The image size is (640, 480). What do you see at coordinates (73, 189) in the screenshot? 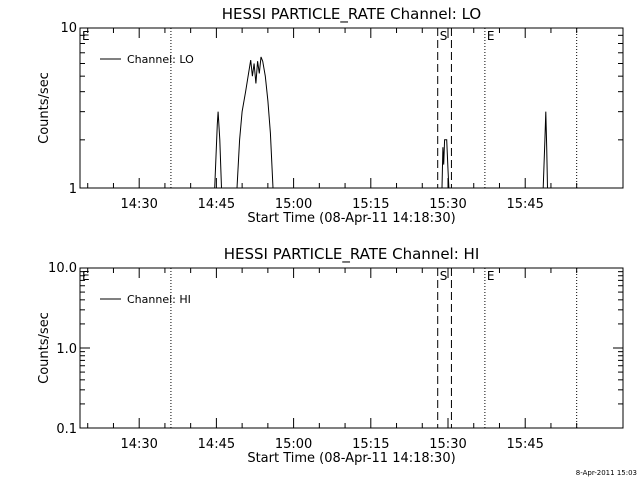
I see `y-tick-label: 1` at bounding box center [73, 189].